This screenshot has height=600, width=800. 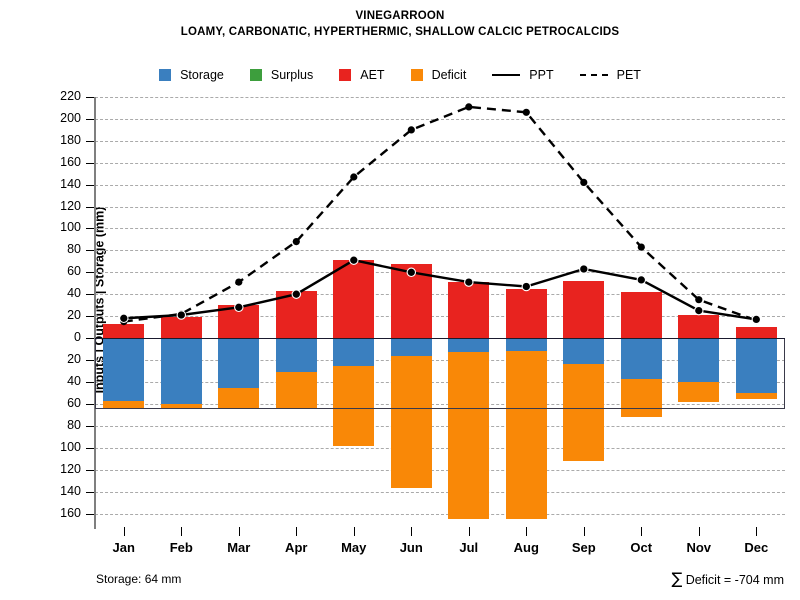 What do you see at coordinates (74, 425) in the screenshot?
I see `y-axis-tick-label: 80` at bounding box center [74, 425].